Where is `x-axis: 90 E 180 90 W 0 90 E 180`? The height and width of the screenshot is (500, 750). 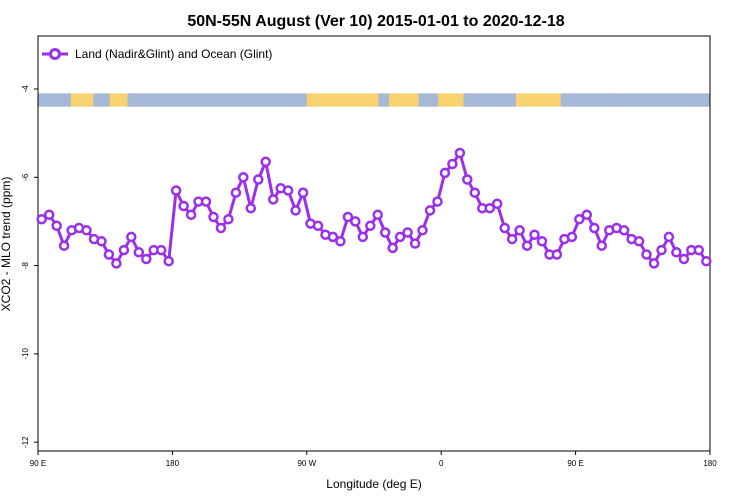 x-axis: 90 E 180 90 W 0 90 E 180 is located at coordinates (373, 459).